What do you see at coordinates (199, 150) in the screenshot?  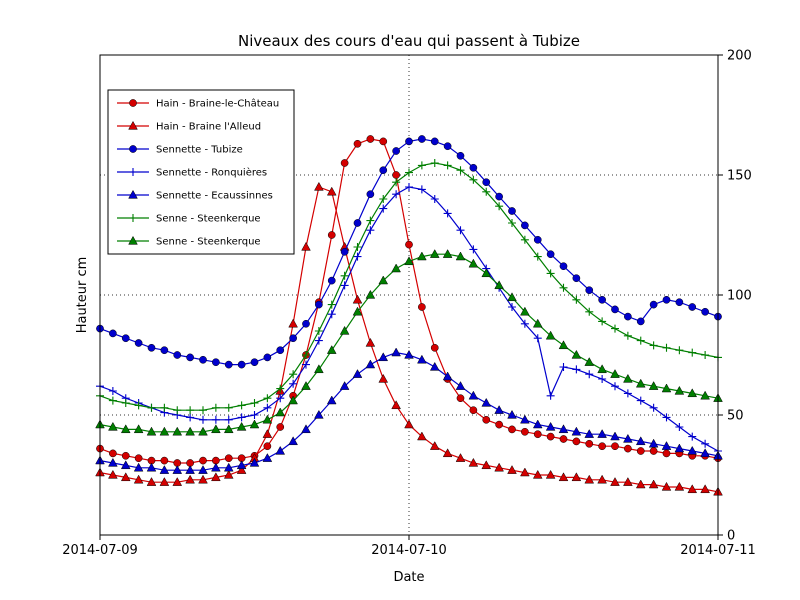 I see `legend-label: Sennette - Tubize` at bounding box center [199, 150].